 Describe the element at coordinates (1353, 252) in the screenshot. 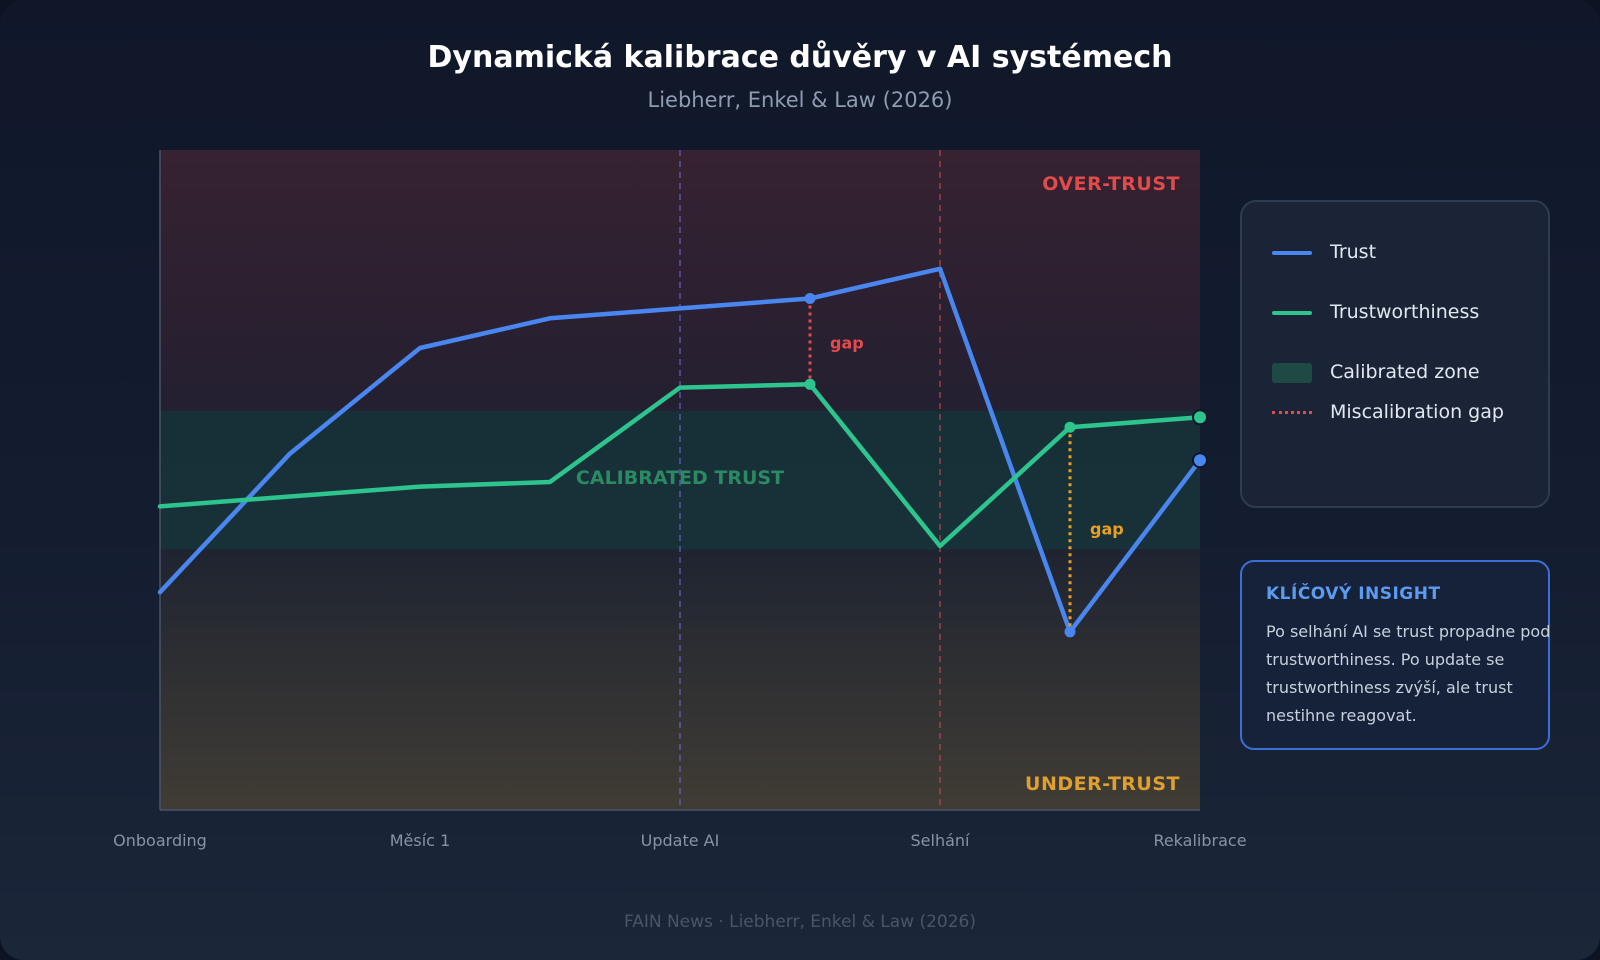

I see `legend-label-trust: Trust` at that location.